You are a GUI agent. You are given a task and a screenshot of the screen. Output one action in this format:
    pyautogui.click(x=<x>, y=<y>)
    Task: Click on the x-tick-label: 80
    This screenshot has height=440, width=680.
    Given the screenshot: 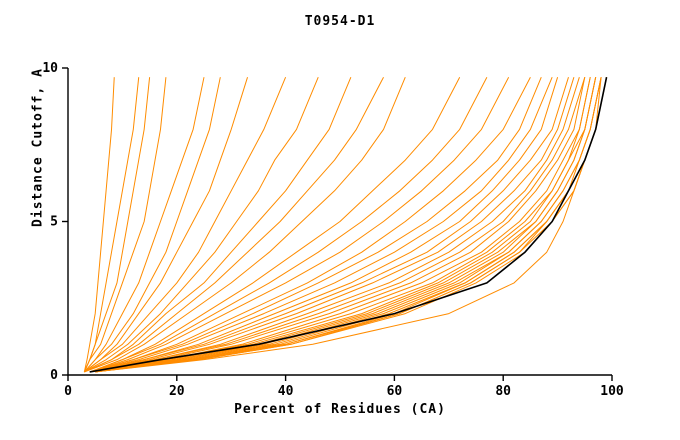 What is the action you would take?
    pyautogui.click(x=503, y=391)
    